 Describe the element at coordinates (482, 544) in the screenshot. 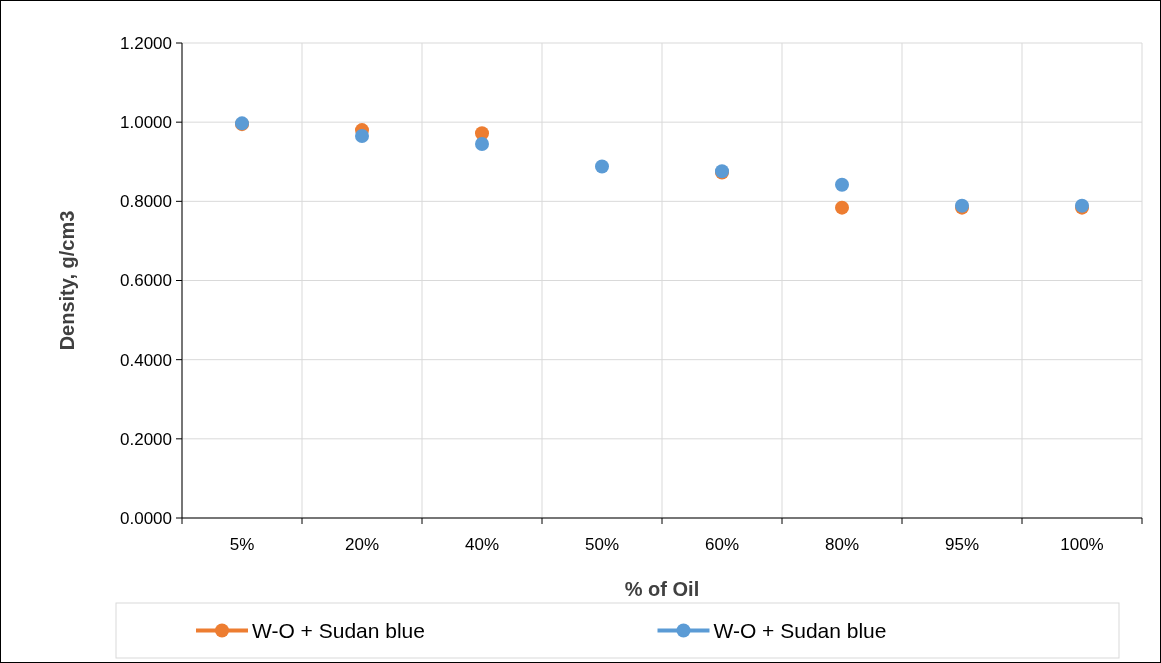

I see `x-tick-label: 40%` at that location.